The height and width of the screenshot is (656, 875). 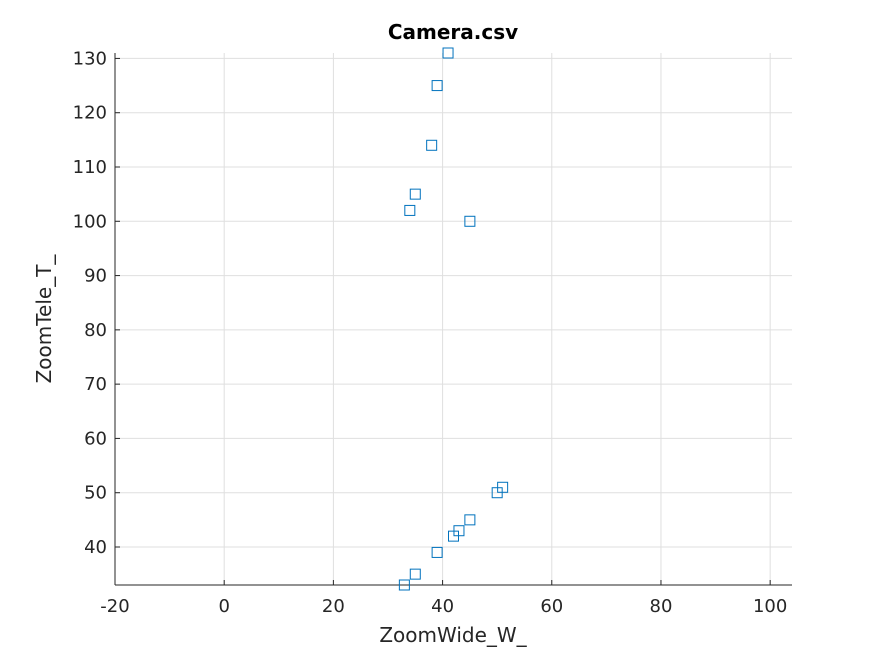 I want to click on x-axis-label: ZoomWide_W_, so click(x=453, y=635).